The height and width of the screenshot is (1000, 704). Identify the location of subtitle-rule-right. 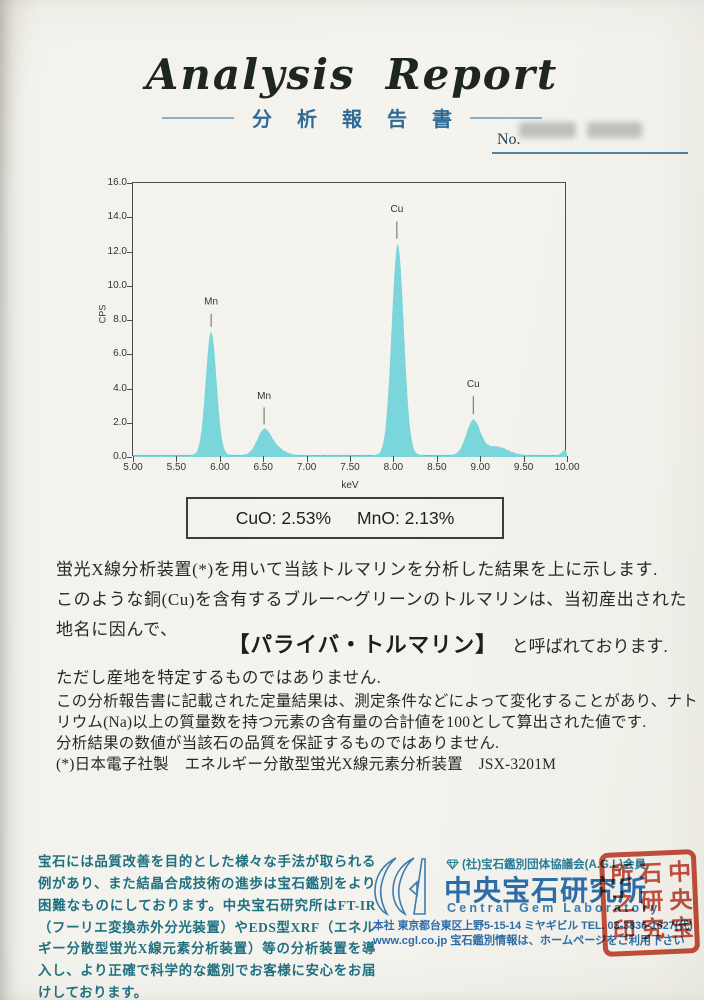
(506, 117).